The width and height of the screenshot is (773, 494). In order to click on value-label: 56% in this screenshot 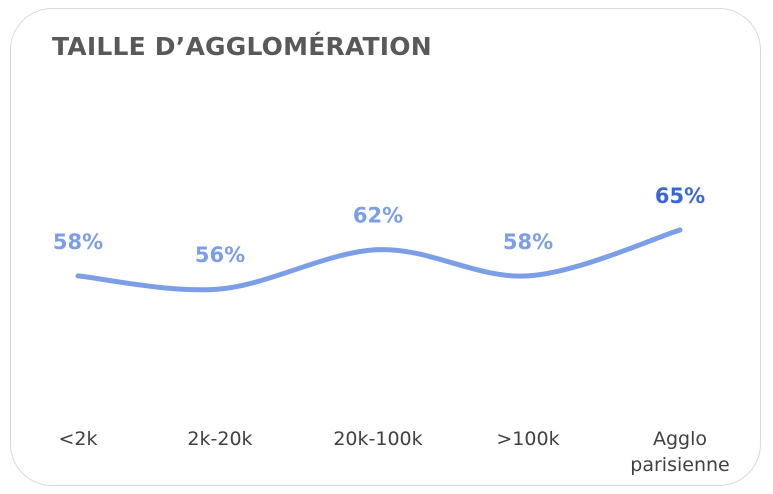, I will do `click(220, 255)`.